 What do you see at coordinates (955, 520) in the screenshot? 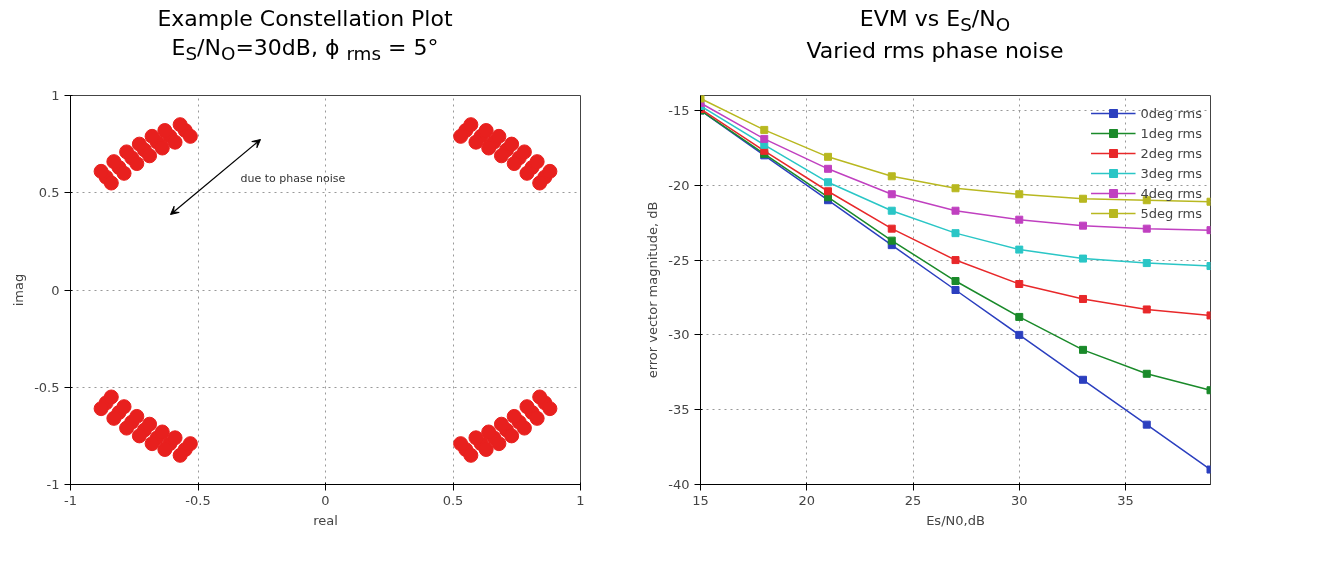
I see `x-axis-title: Es/N0,dB` at bounding box center [955, 520].